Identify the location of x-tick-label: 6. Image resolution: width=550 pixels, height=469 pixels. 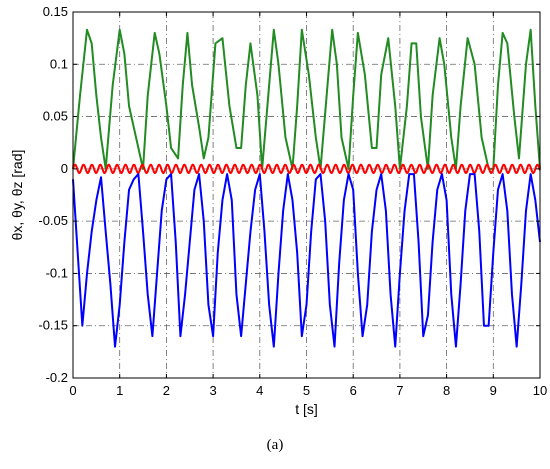
(353, 390).